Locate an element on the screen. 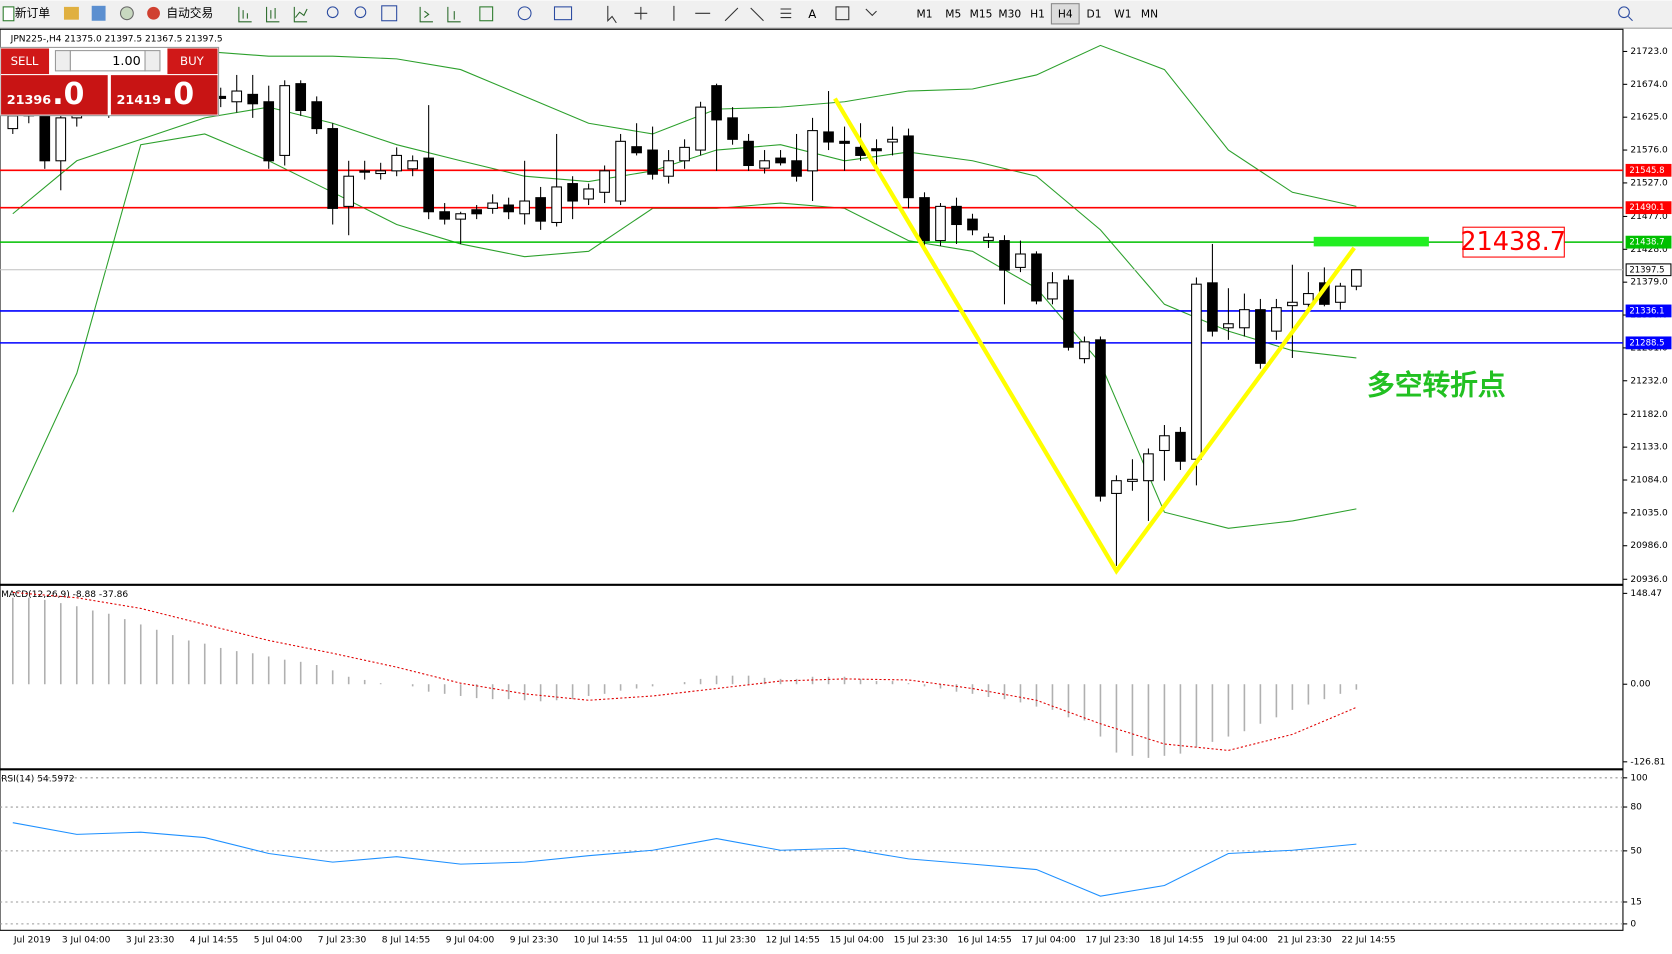  buy-label: BUY is located at coordinates (192, 61).